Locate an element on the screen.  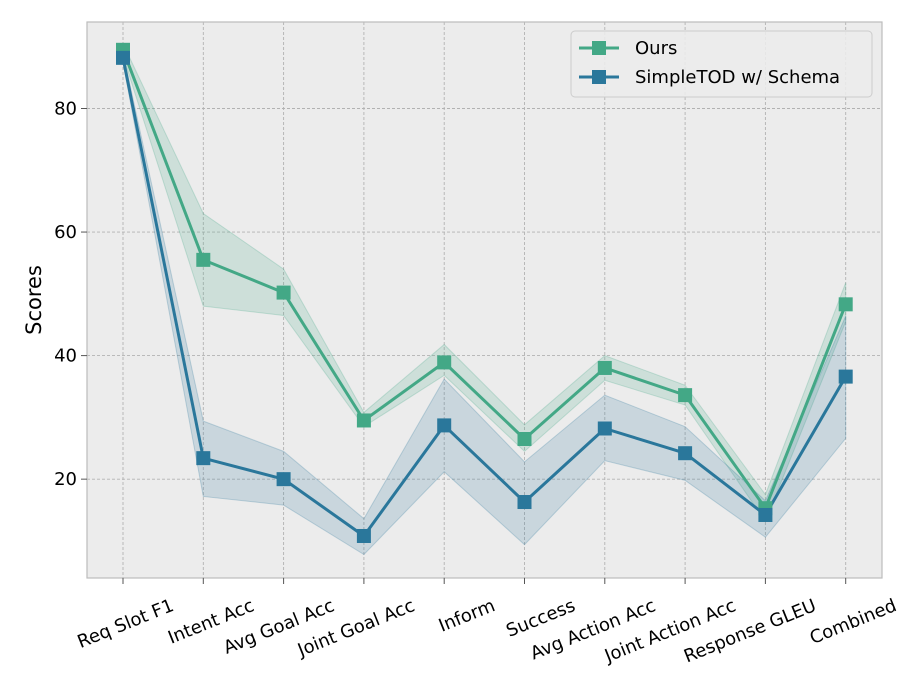
y-tick-label: 60 is located at coordinates (65, 232).